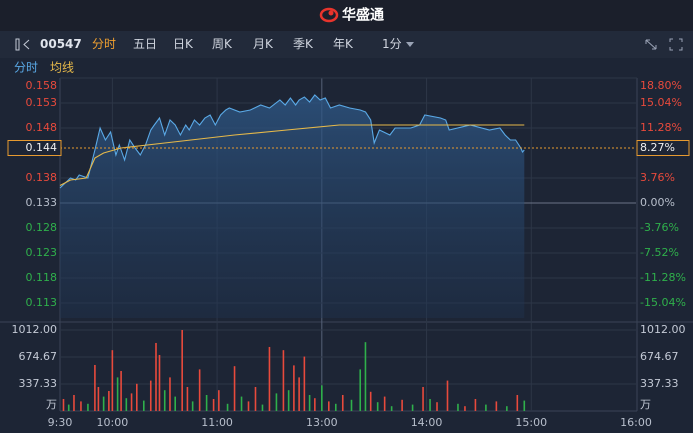  What do you see at coordinates (410, 44) in the screenshot?
I see `dropdown-arrow` at bounding box center [410, 44].